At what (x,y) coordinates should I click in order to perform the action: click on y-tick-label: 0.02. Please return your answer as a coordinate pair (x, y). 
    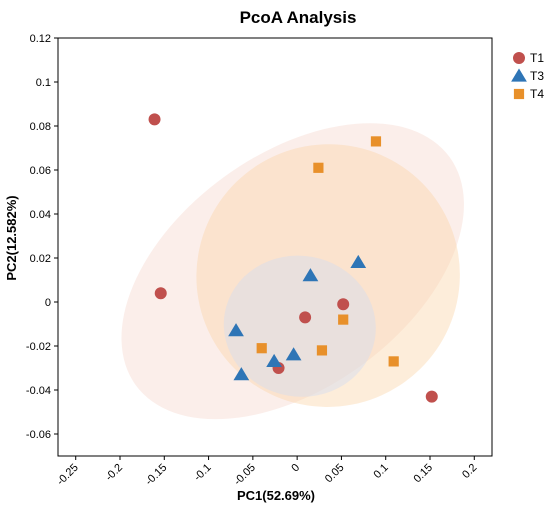
    Looking at the image, I should click on (40, 259).